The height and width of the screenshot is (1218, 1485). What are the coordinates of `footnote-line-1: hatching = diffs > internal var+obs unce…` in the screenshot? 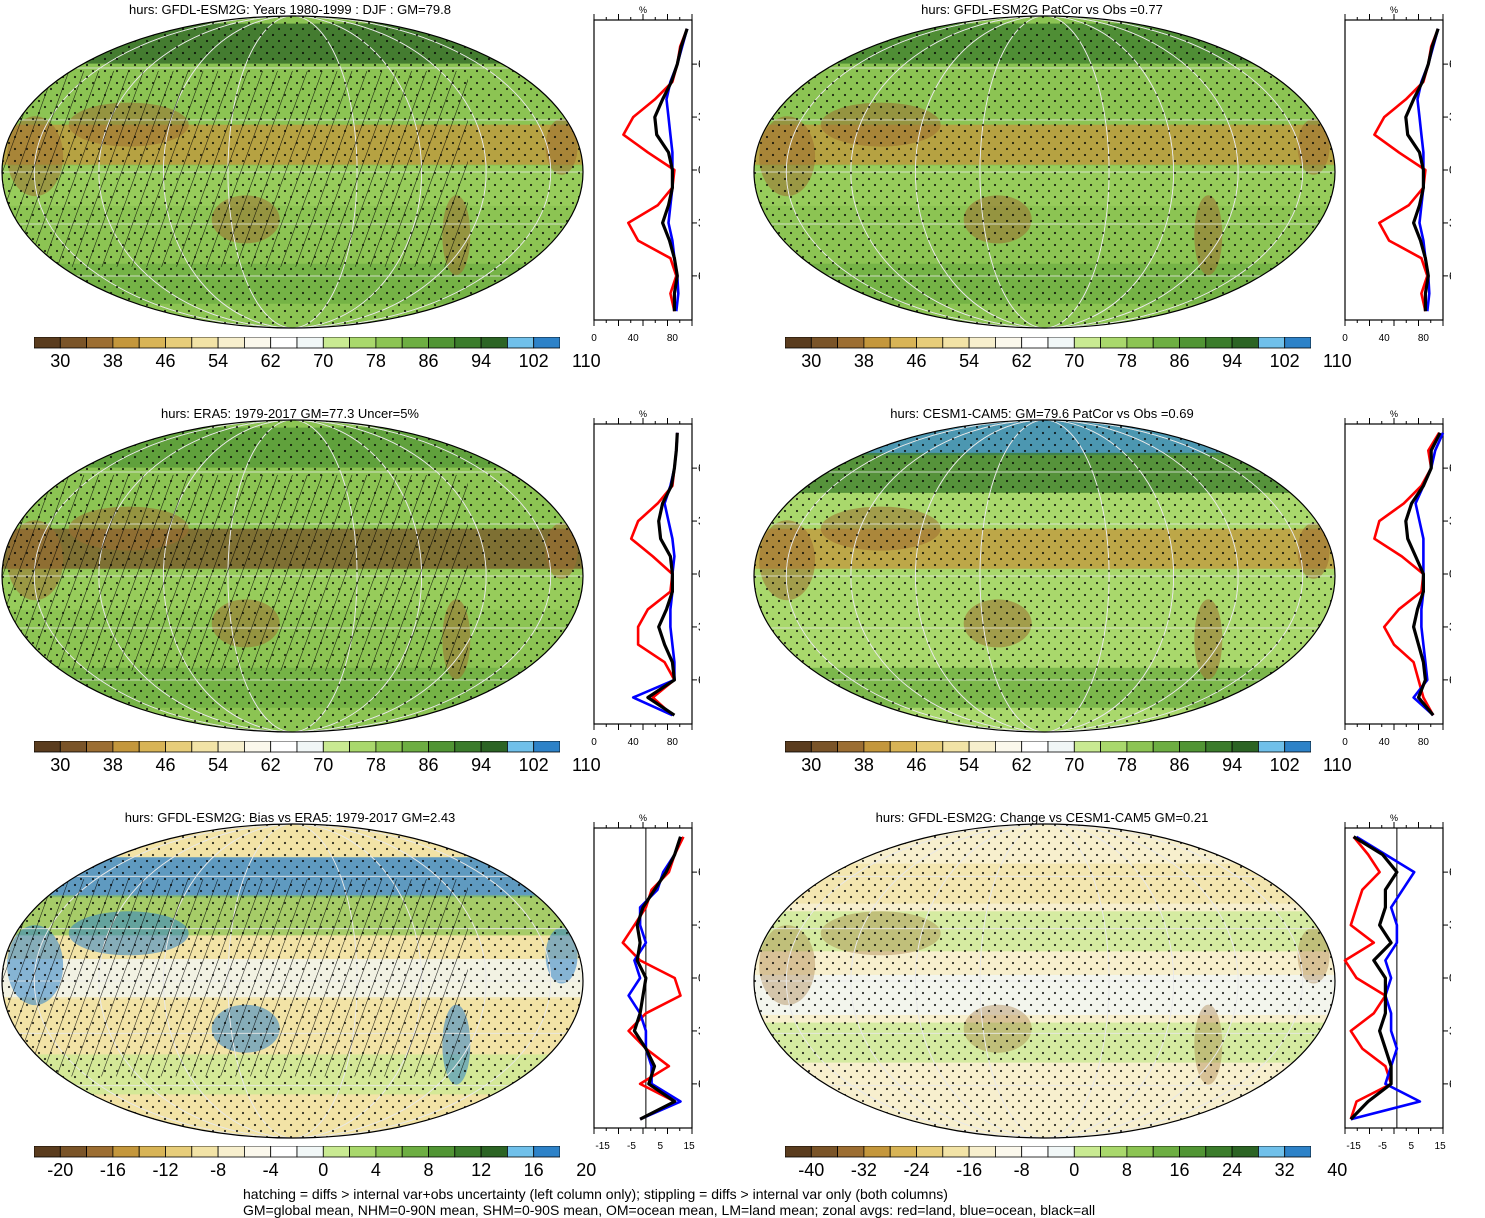 It's located at (595, 1194).